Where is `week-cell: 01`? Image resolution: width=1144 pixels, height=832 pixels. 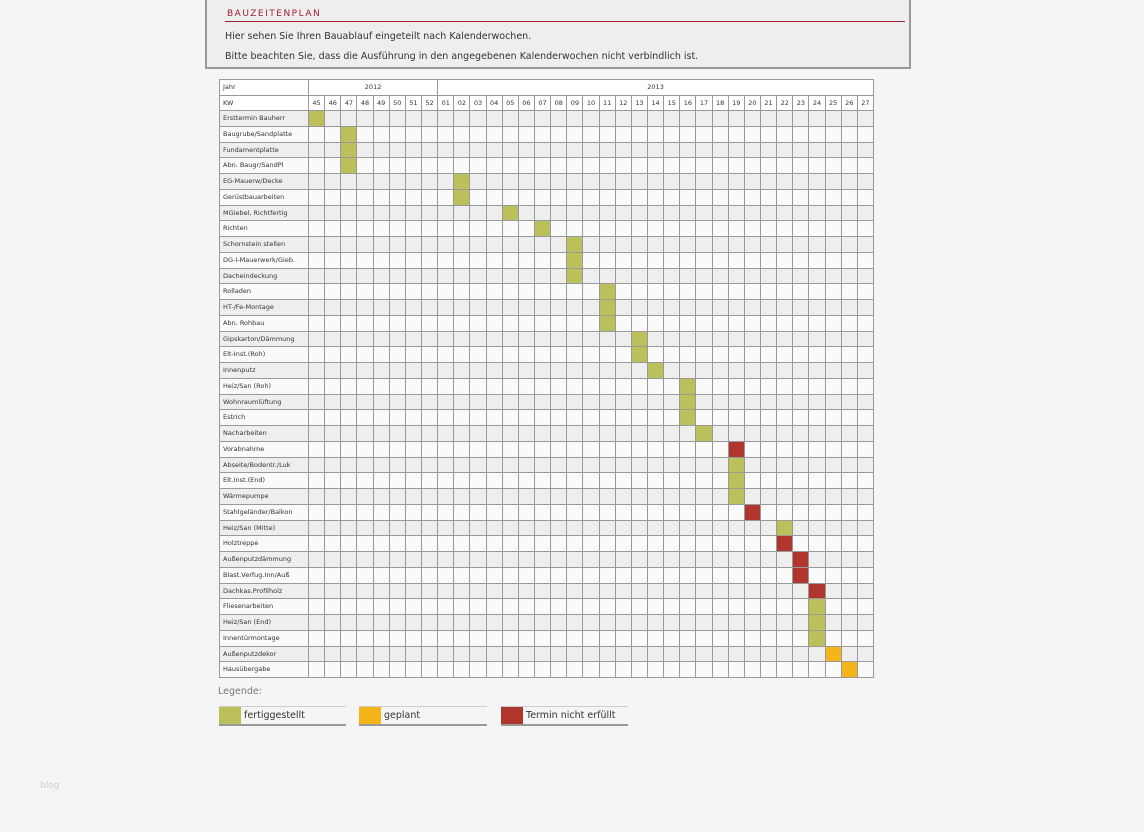 week-cell: 01 is located at coordinates (446, 102).